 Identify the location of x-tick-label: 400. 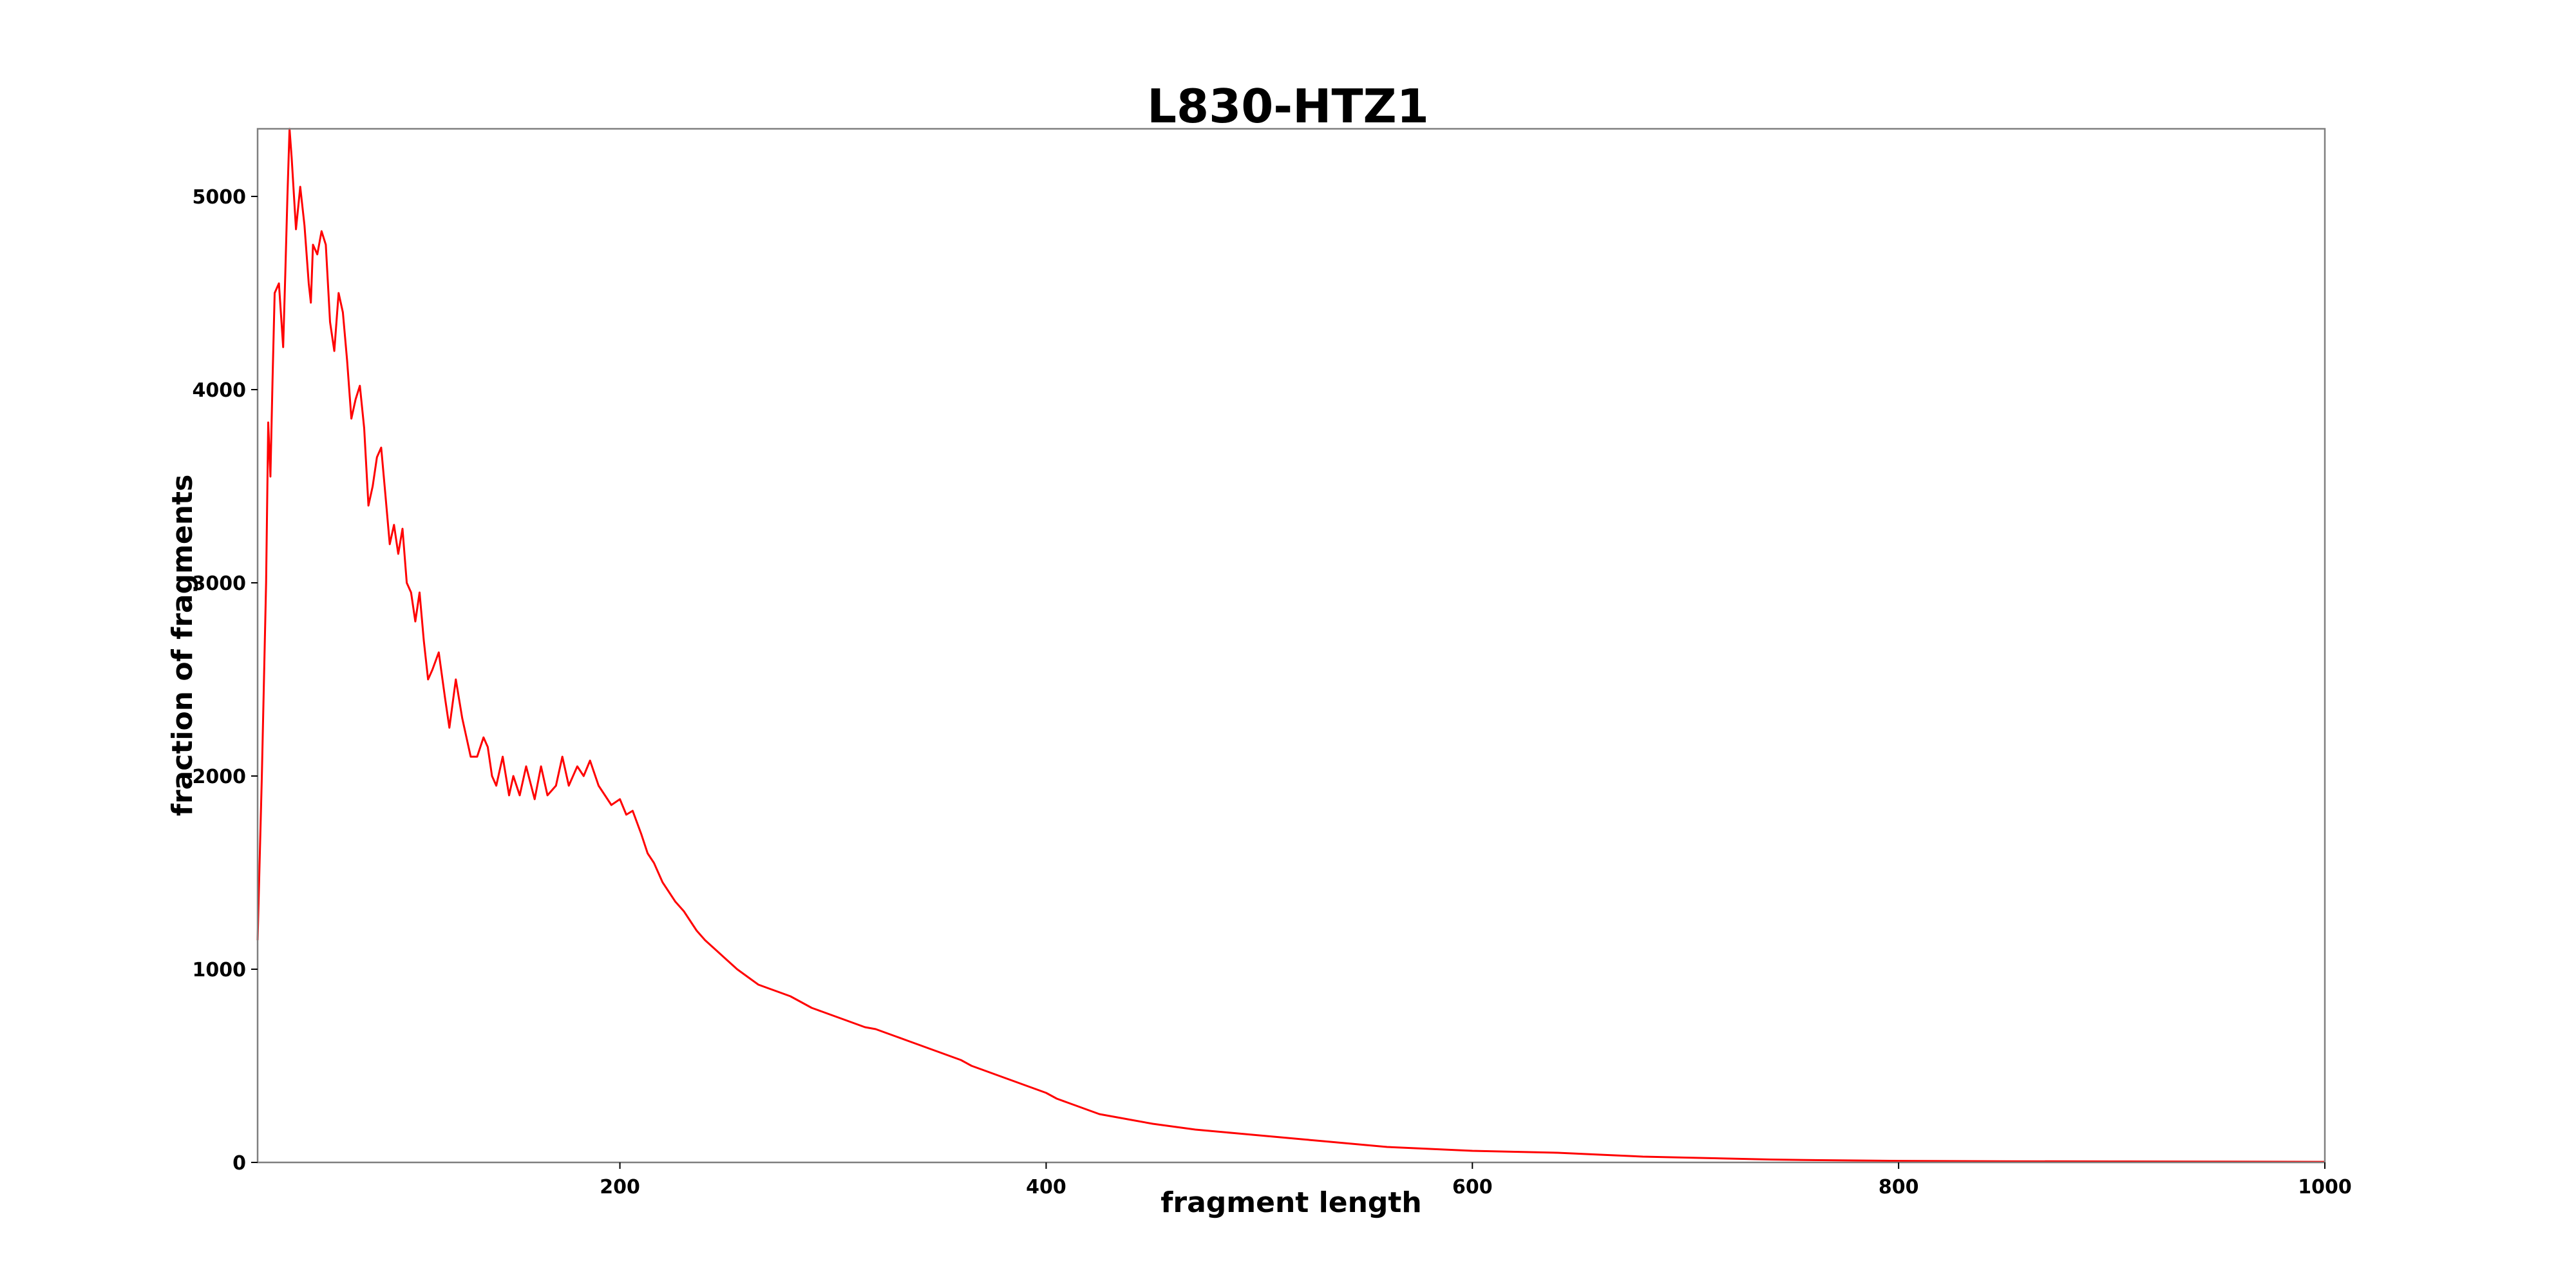
(1046, 1187).